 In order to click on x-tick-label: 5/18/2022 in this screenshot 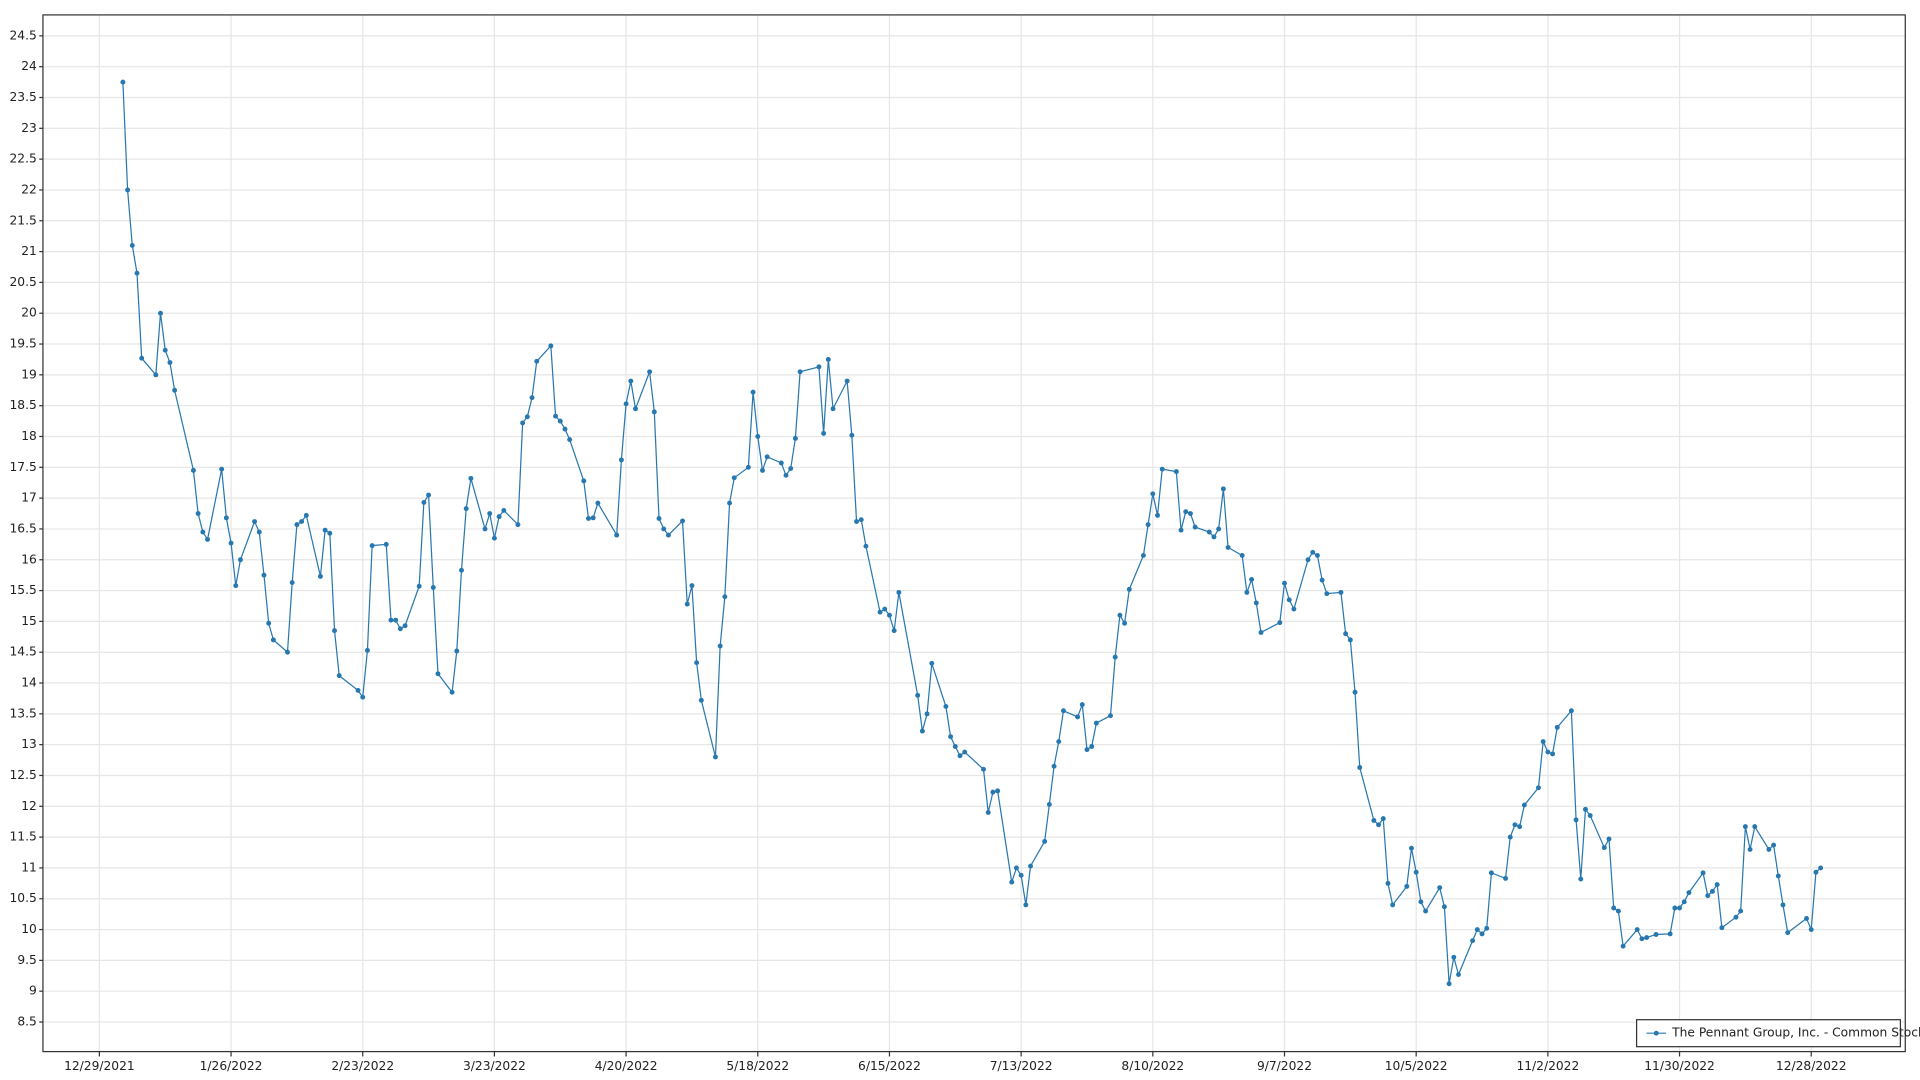, I will do `click(757, 1066)`.